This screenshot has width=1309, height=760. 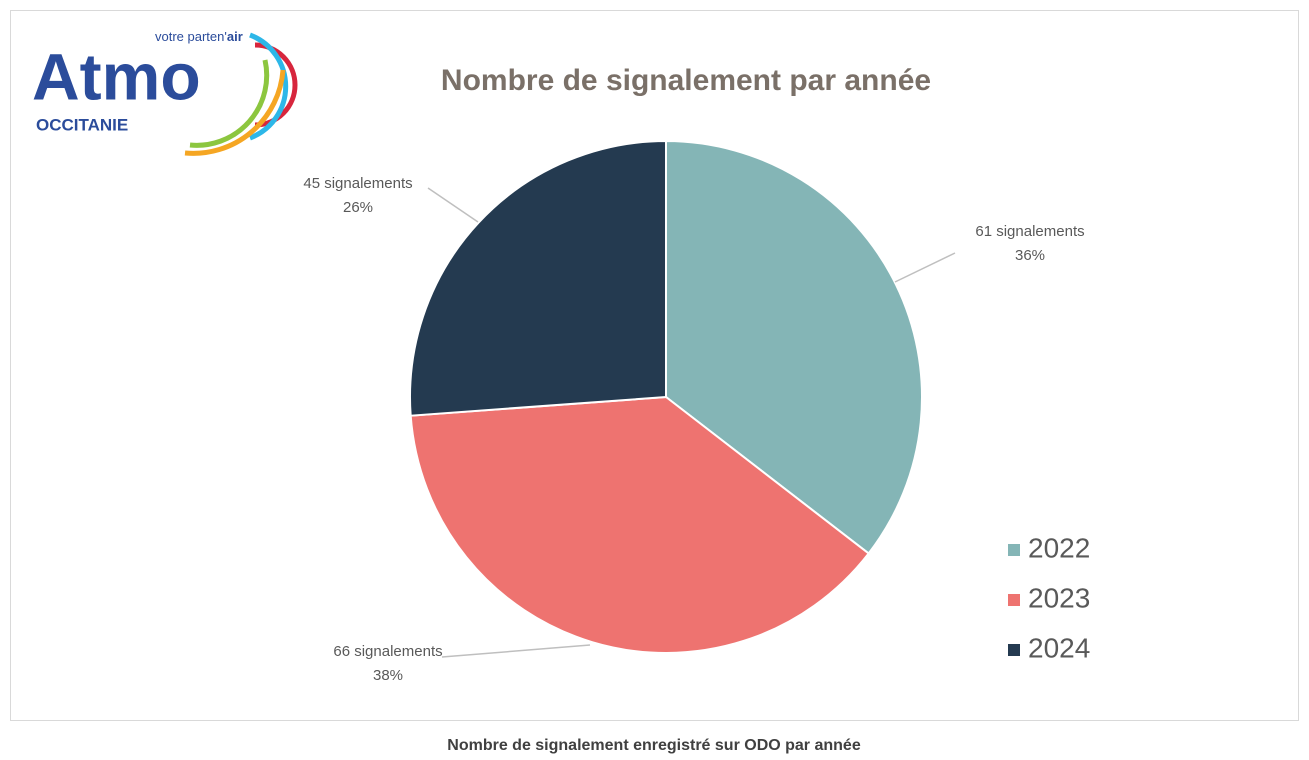 What do you see at coordinates (82, 124) in the screenshot?
I see `logo-region: OCCITANIE` at bounding box center [82, 124].